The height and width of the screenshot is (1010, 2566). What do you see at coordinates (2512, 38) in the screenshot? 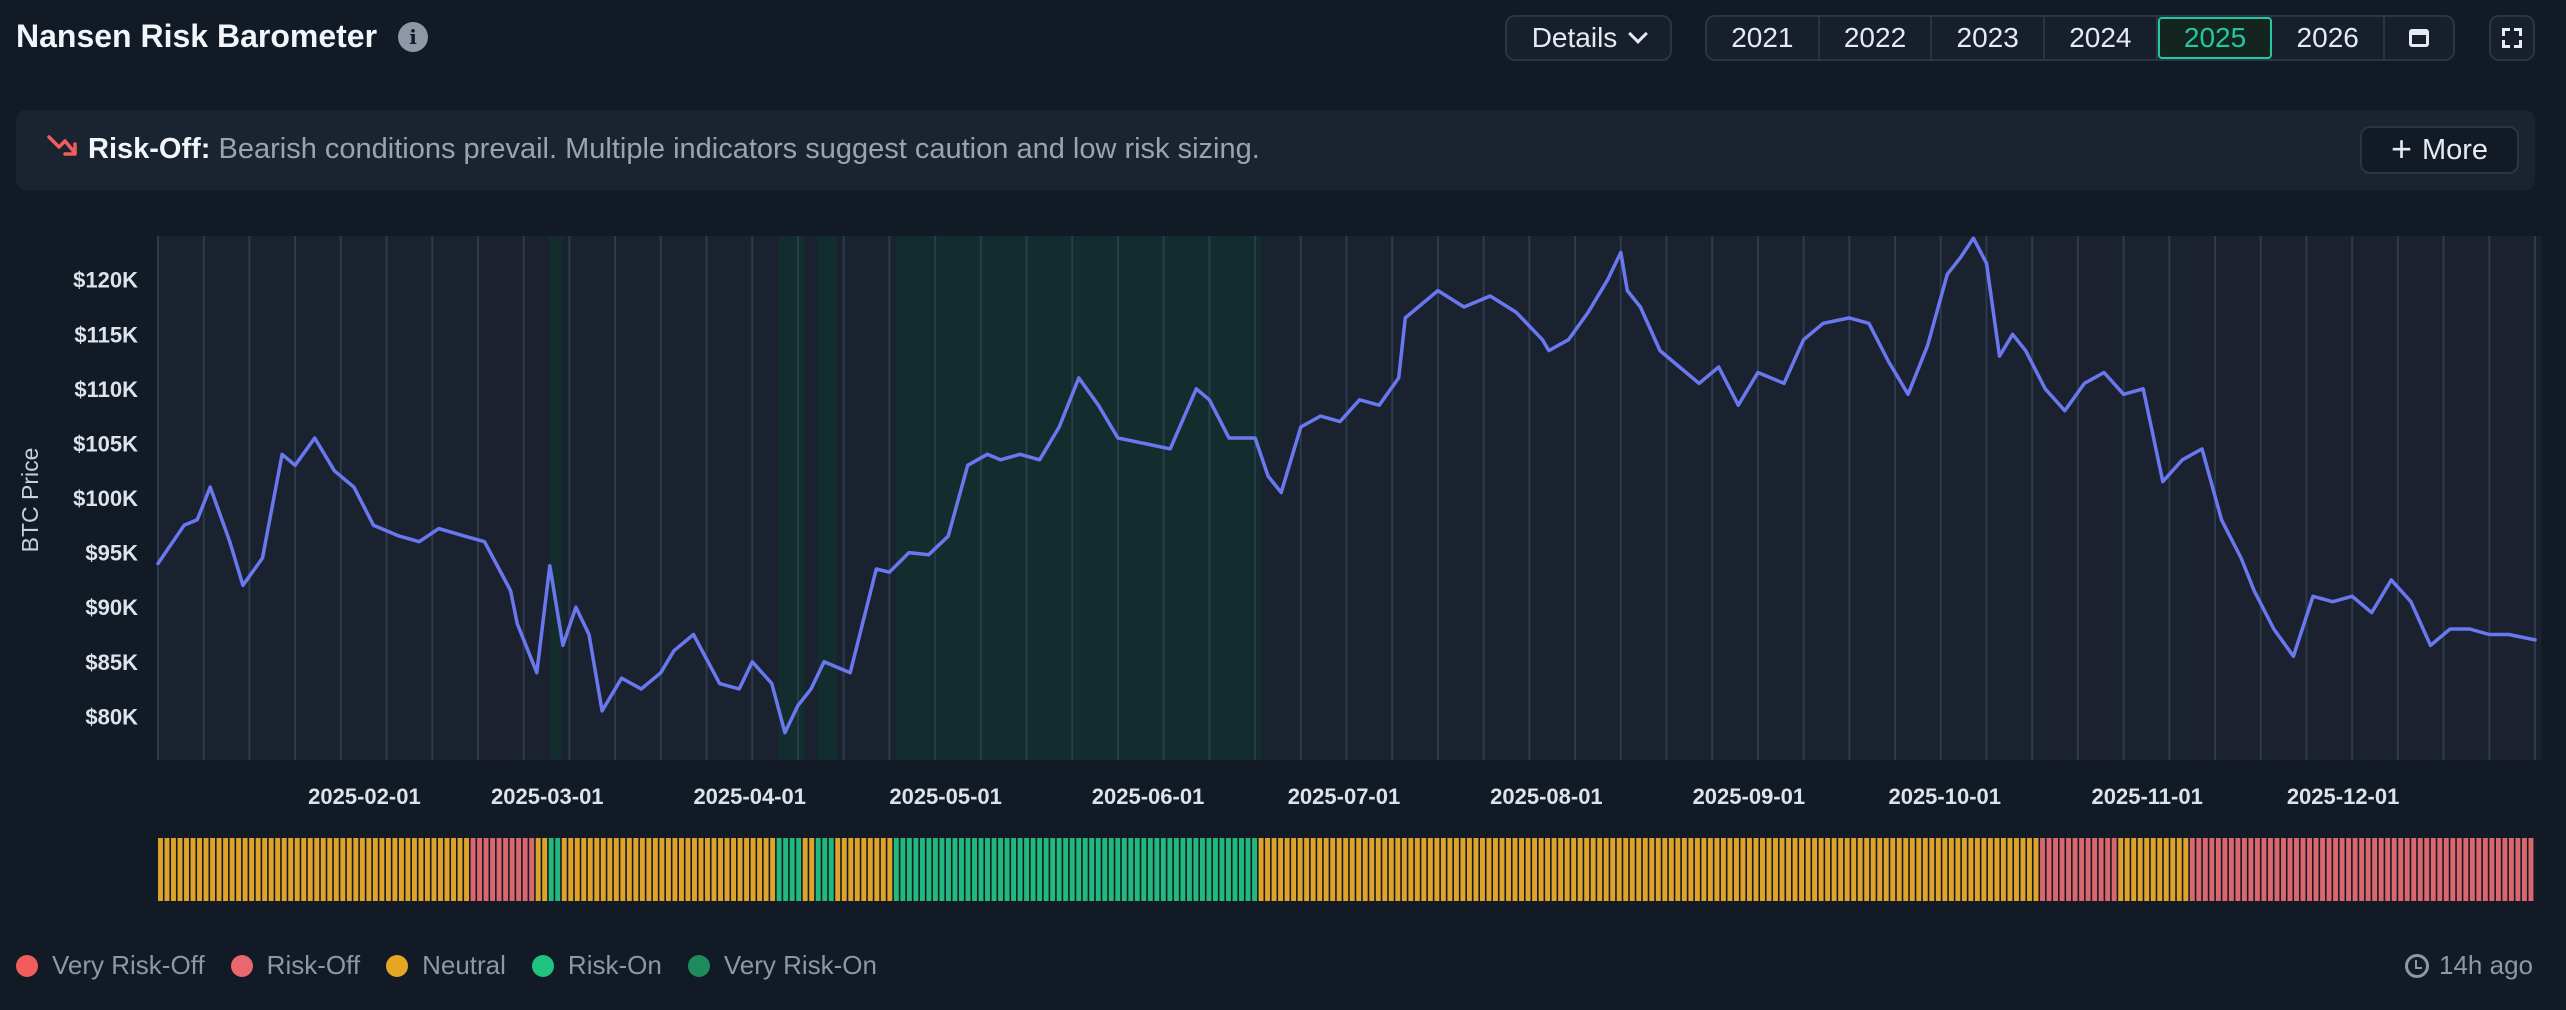
I see `fullscreen-button` at bounding box center [2512, 38].